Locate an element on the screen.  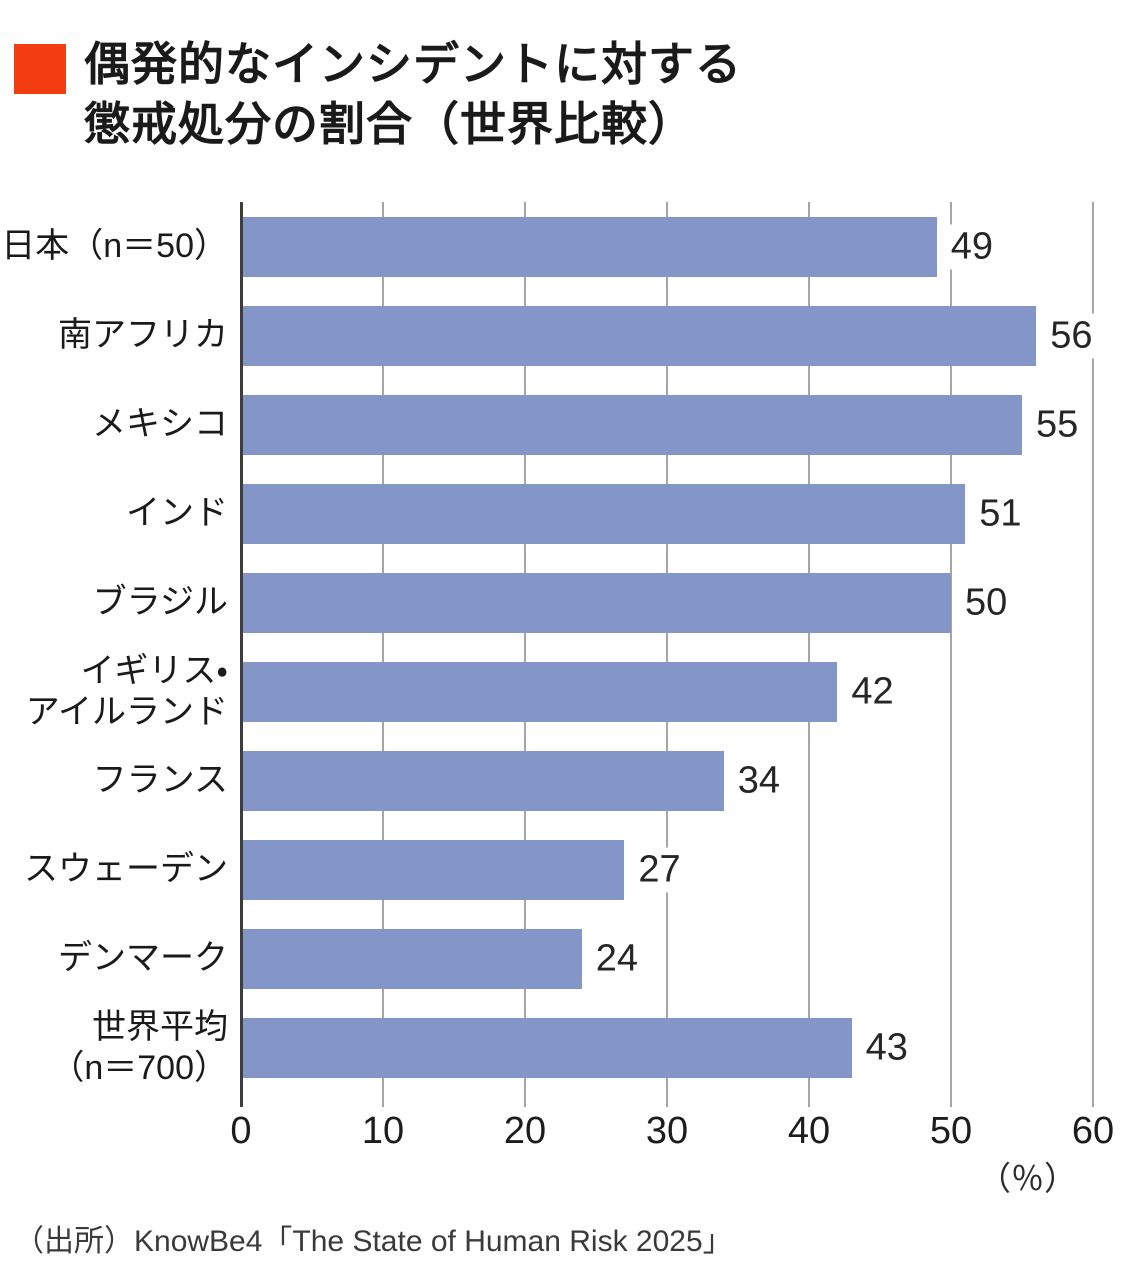
x-axis-tick-label-10: 10 is located at coordinates (383, 1131).